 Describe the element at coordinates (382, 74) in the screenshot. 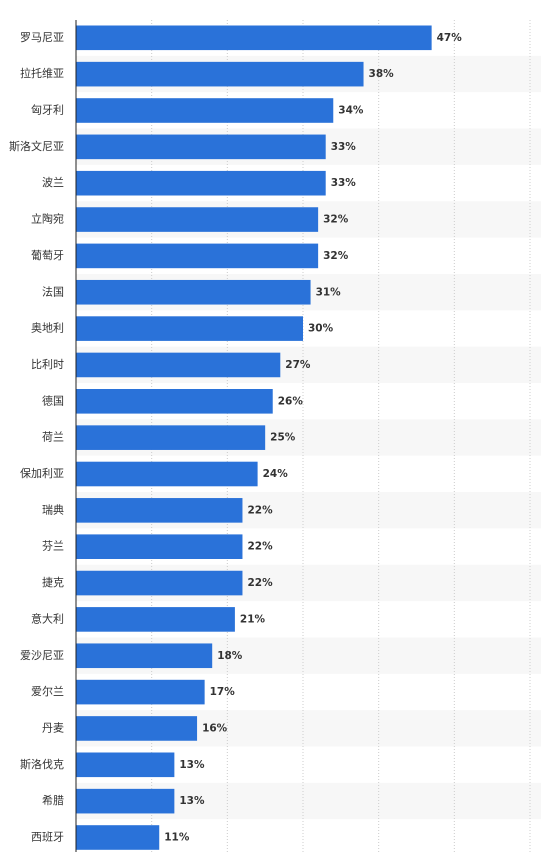

I see `data-label: 38%` at that location.